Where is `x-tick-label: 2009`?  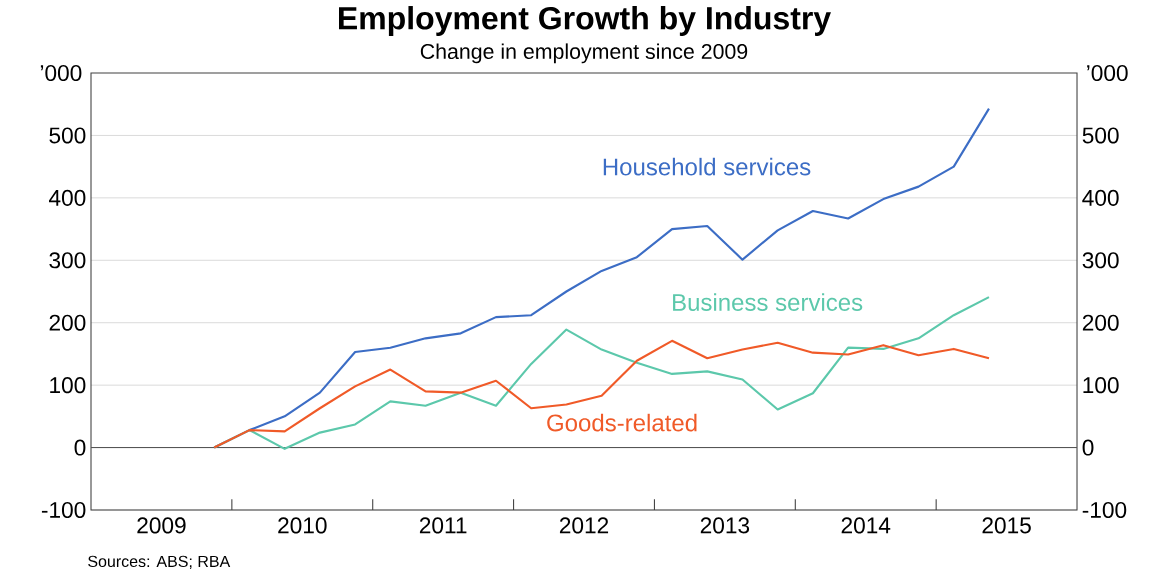 x-tick-label: 2009 is located at coordinates (161, 525).